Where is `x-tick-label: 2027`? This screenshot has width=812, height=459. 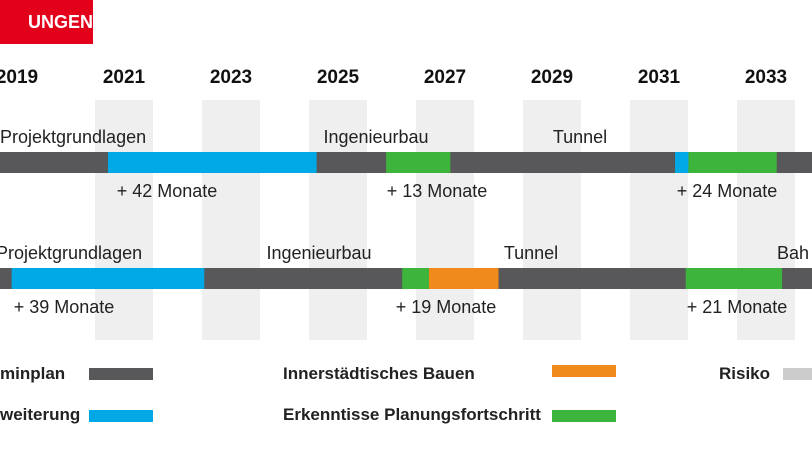
x-tick-label: 2027 is located at coordinates (445, 77).